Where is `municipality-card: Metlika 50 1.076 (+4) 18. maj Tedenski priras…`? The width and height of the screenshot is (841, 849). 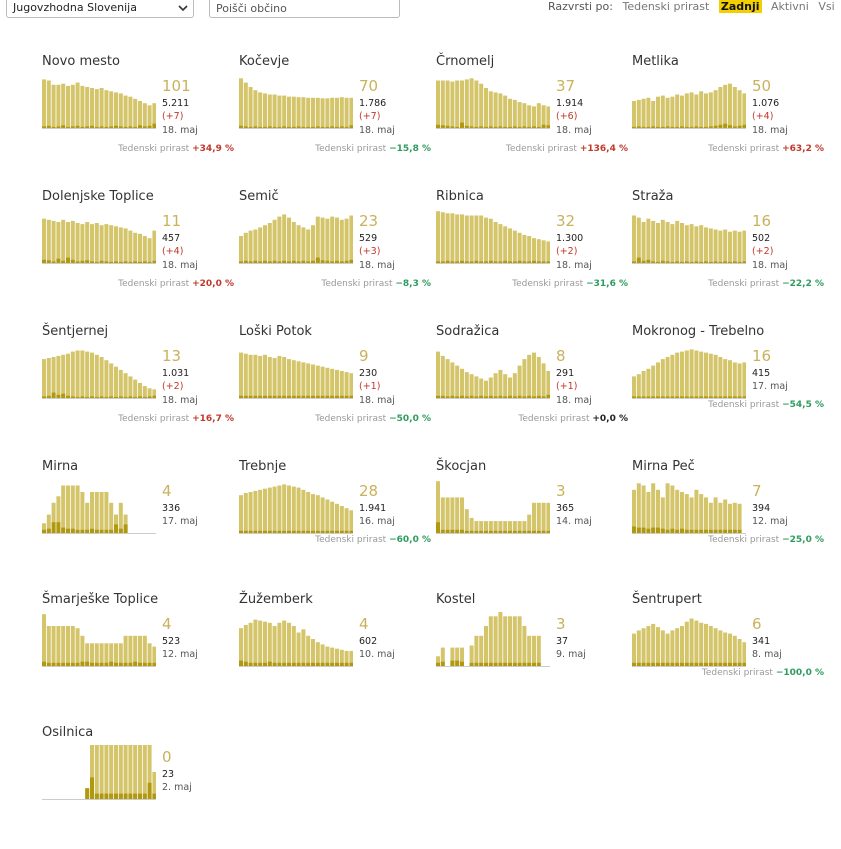 municipality-card: Metlika 50 1.076 (+4) 18. maj Tedenski priras… is located at coordinates (730, 113).